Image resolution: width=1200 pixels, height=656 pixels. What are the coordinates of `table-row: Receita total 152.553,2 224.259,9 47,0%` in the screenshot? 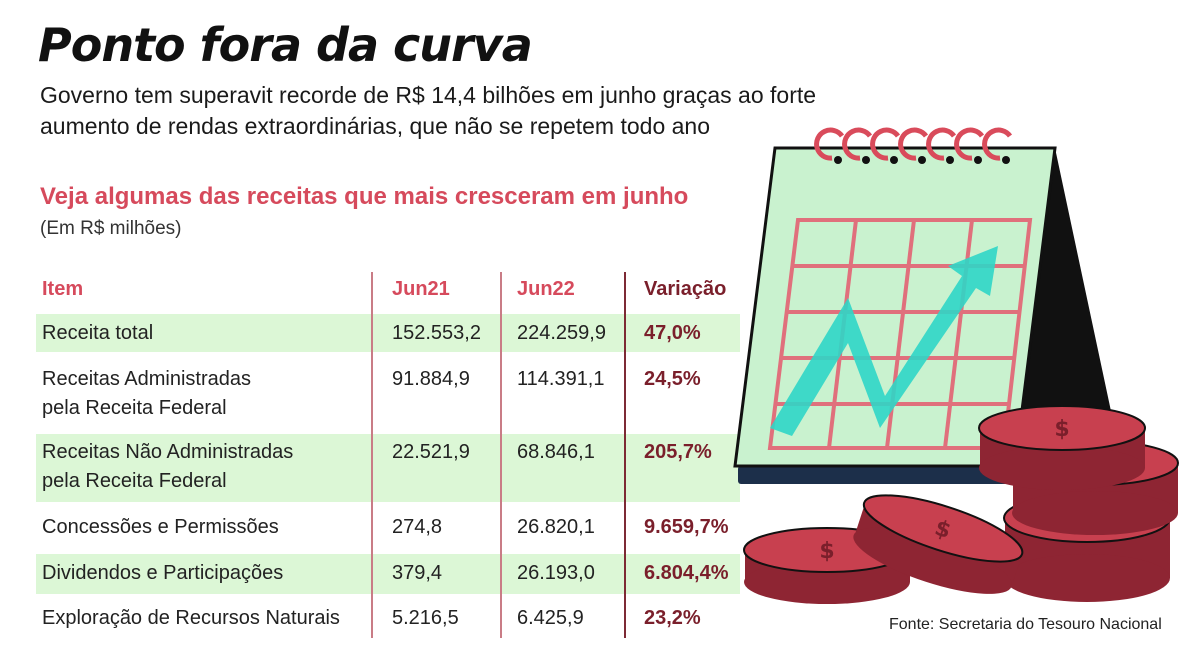 It's located at (388, 333).